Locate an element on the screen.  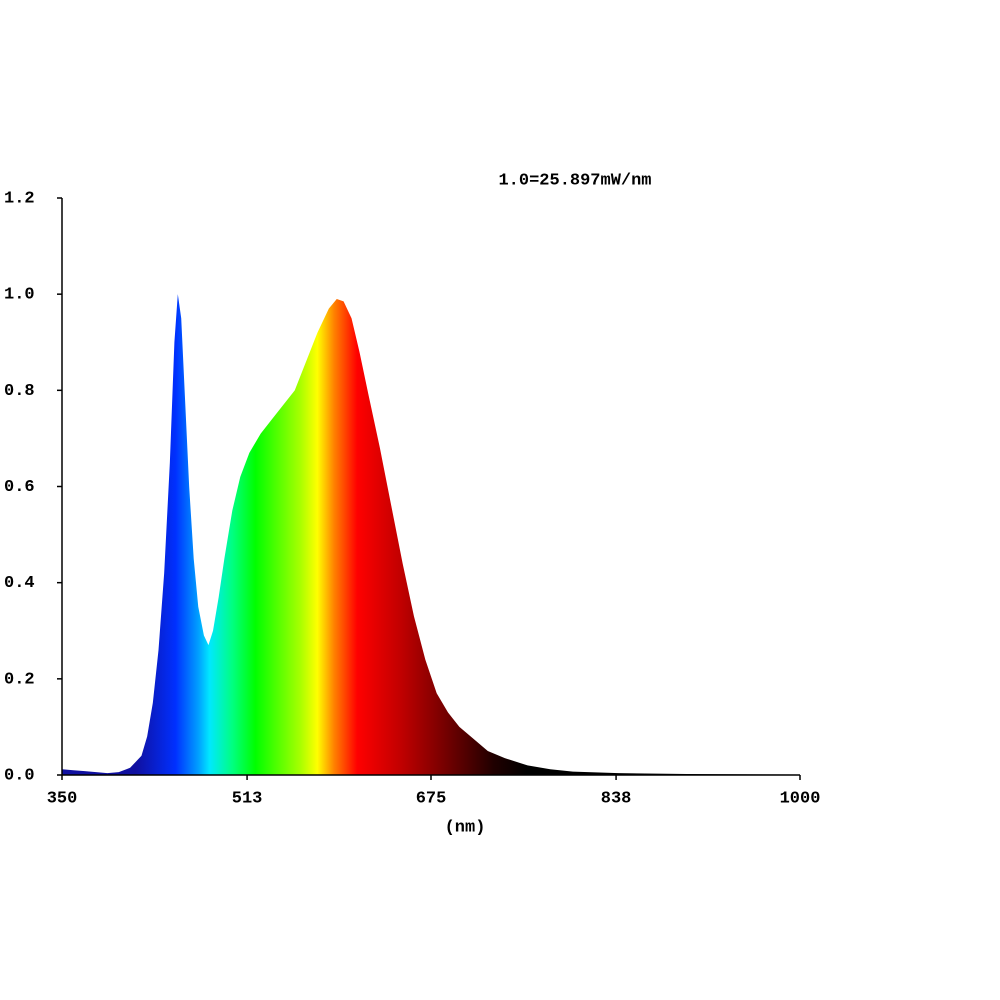
y-tick-label: 0.6 is located at coordinates (19, 487).